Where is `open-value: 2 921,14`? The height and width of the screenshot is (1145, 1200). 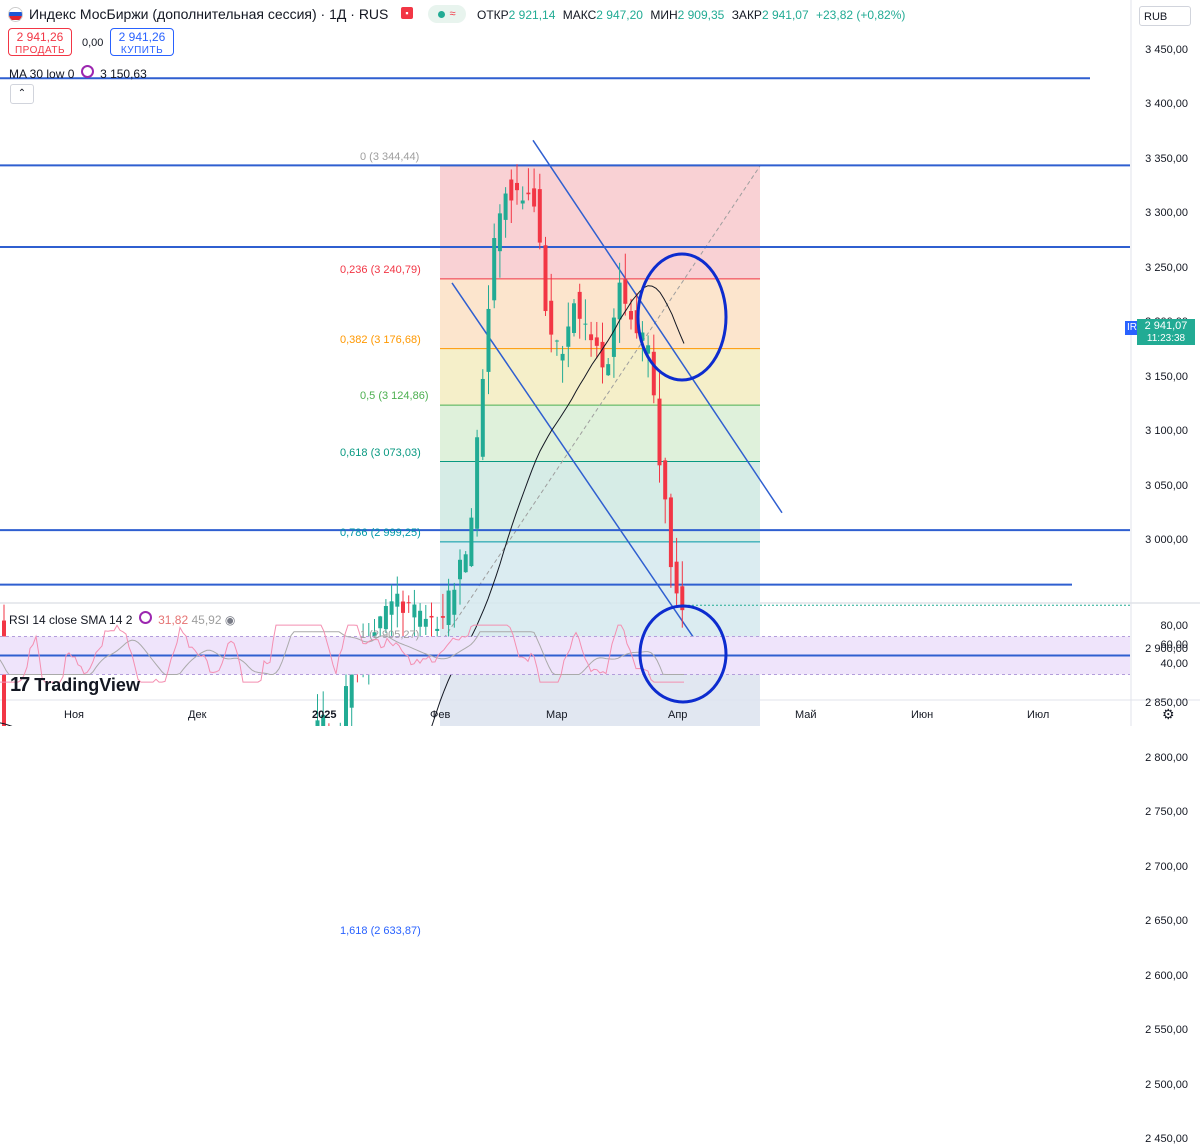 open-value: 2 921,14 is located at coordinates (532, 15).